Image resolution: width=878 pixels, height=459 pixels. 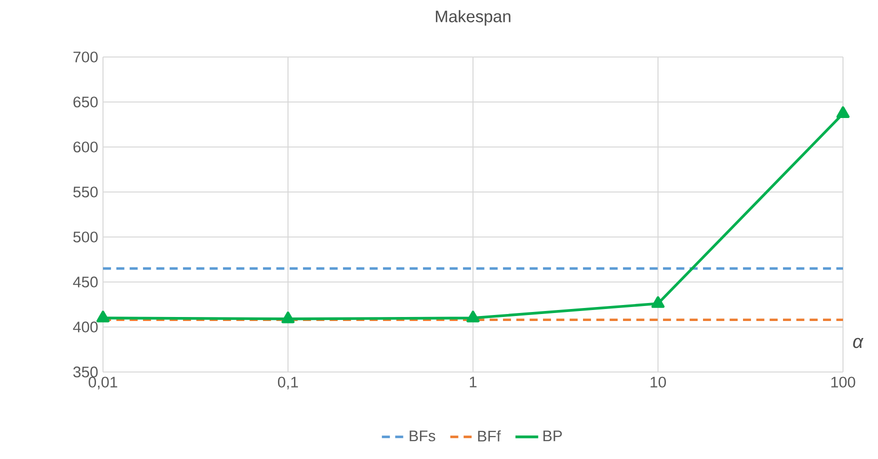 I want to click on chart-title: Makespan, so click(x=473, y=18).